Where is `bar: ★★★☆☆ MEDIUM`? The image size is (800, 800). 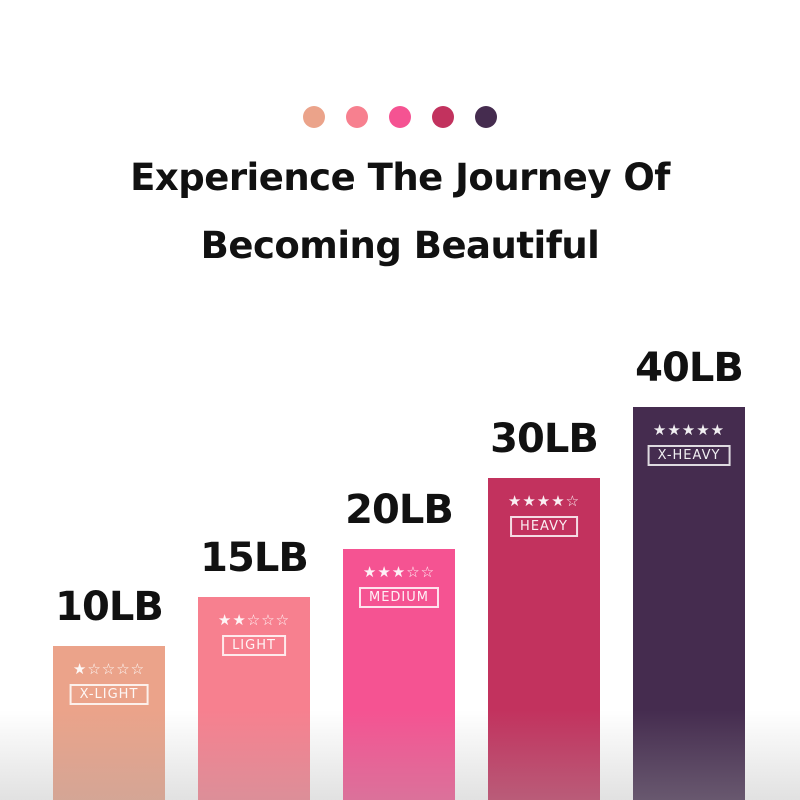 bar: ★★★☆☆ MEDIUM is located at coordinates (399, 674).